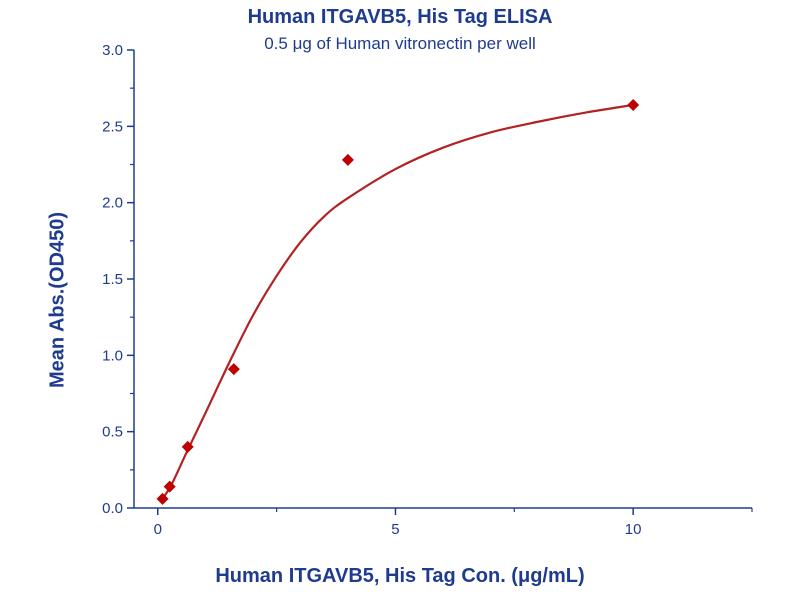 The width and height of the screenshot is (800, 600). I want to click on y-tick-label: 2.5, so click(112, 126).